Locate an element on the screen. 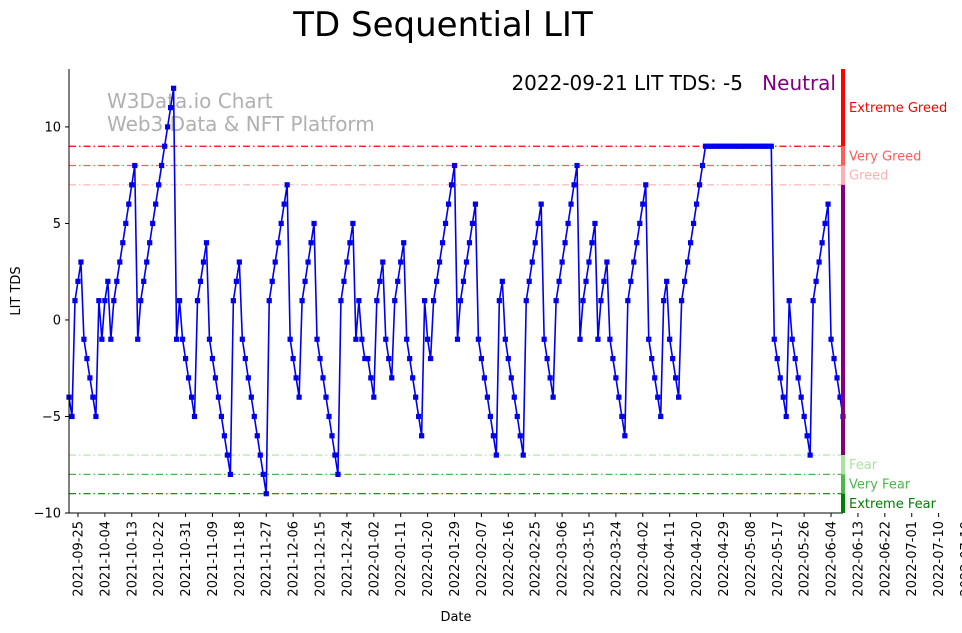  bar-very-fear is located at coordinates (843, 484).